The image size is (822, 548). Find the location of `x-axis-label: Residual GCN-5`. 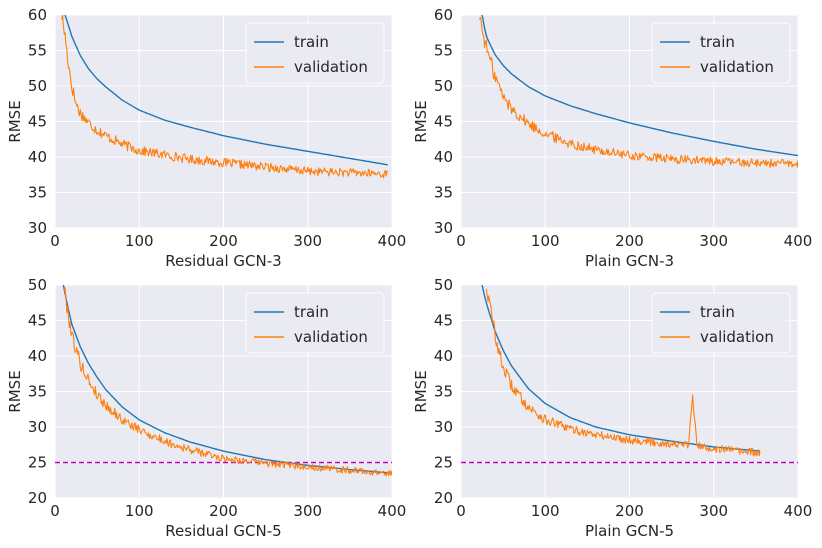

x-axis-label: Residual GCN-5 is located at coordinates (223, 531).